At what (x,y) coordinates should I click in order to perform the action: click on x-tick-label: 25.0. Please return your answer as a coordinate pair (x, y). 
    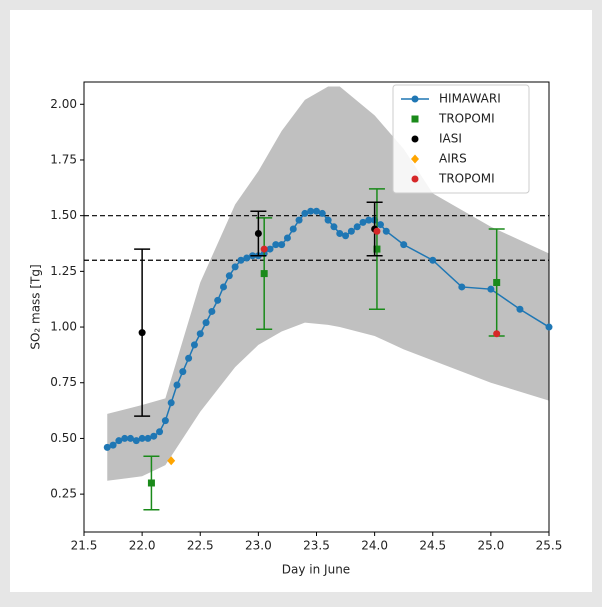
    Looking at the image, I should click on (491, 546).